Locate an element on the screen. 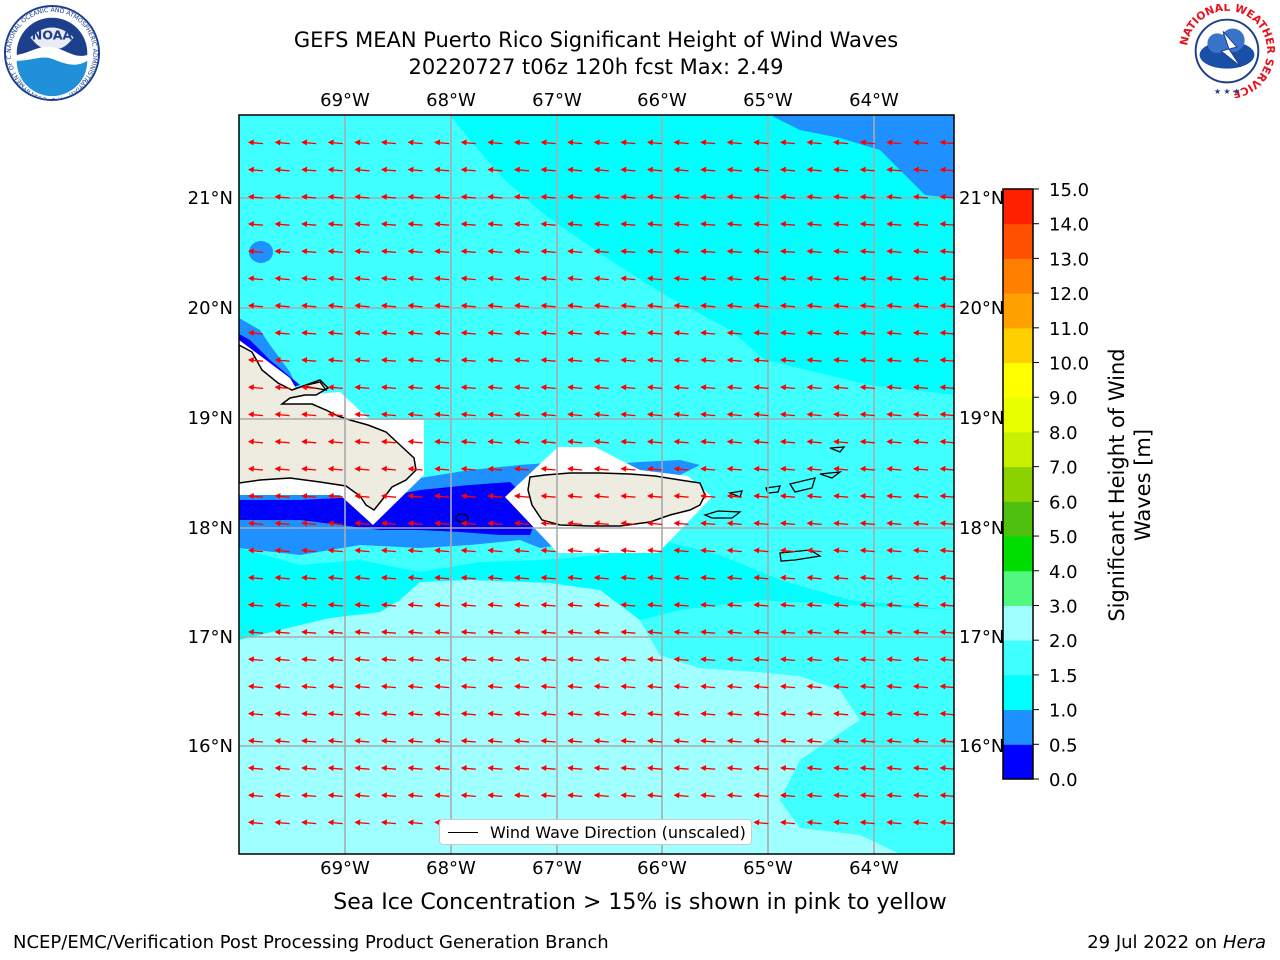  lon-tick-top: 69°W is located at coordinates (345, 100).